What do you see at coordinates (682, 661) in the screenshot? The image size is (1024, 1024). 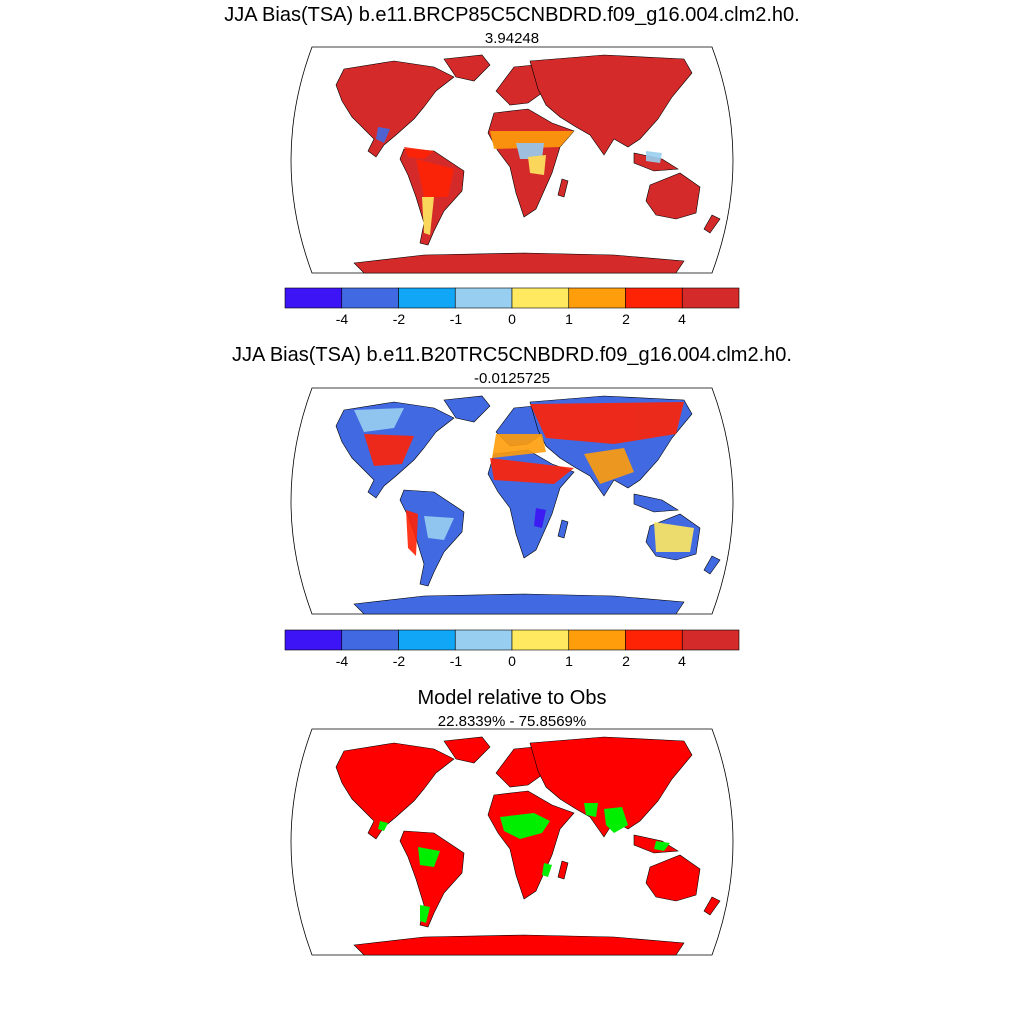 I see `colorbar-2-label-6: 4` at bounding box center [682, 661].